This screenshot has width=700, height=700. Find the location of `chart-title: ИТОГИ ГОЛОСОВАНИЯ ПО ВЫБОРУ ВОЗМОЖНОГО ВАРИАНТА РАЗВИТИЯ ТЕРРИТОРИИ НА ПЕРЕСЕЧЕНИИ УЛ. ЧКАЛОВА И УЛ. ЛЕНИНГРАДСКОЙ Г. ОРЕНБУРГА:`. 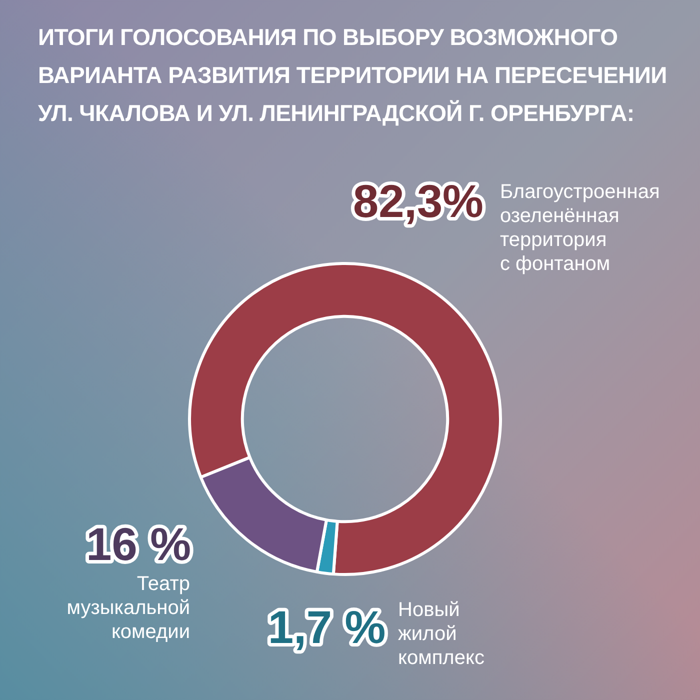

chart-title: ИТОГИ ГОЛОСОВАНИЯ ПО ВЫБОРУ ВОЗМОЖНОГО ВАРИАНТА РАЗВИТИЯ ТЕРРИТОРИИ НА ПЕРЕСЕЧЕНИИ УЛ. ЧКАЛОВА И УЛ. ЛЕНИНГРАДСКОЙ Г. ОРЕНБУРГА: is located at coordinates (353, 75).